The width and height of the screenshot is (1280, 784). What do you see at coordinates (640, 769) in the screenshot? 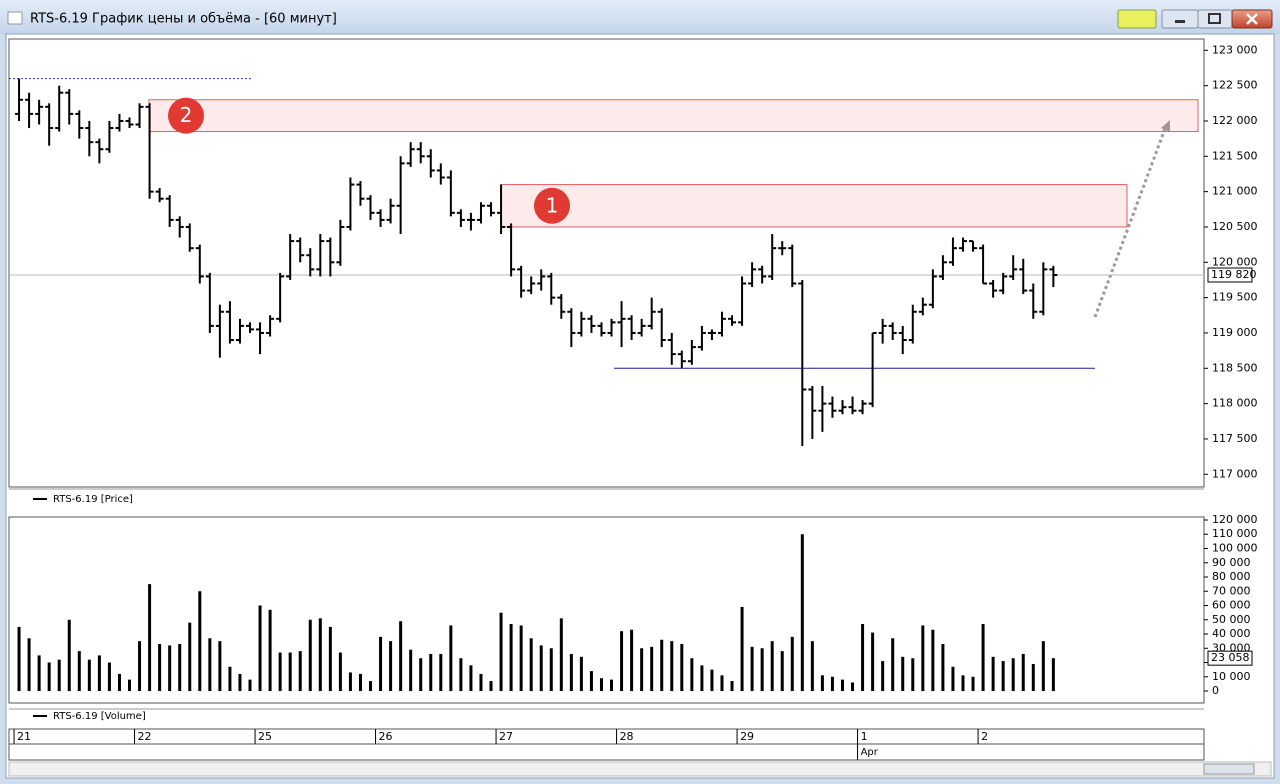
I see `scrollbar` at bounding box center [640, 769].